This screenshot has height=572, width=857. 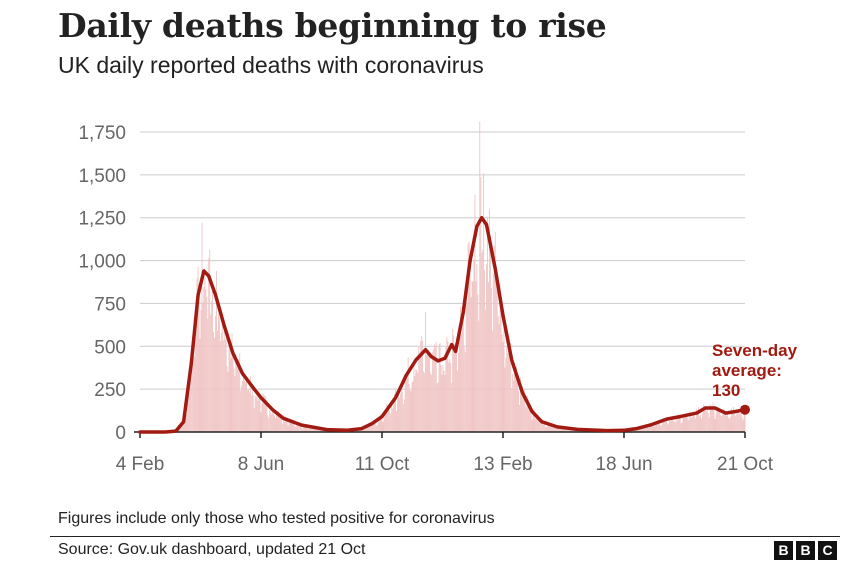 I want to click on y-tick-label: 0, so click(x=120, y=433).